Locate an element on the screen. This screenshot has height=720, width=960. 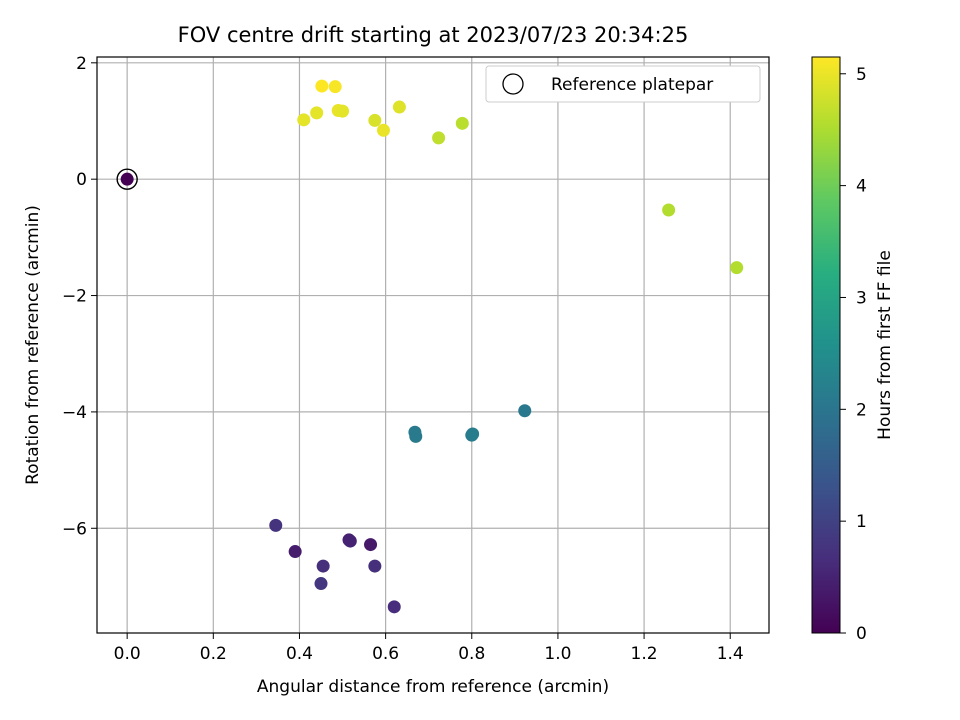
x-tick-label: 1.4 is located at coordinates (730, 654).